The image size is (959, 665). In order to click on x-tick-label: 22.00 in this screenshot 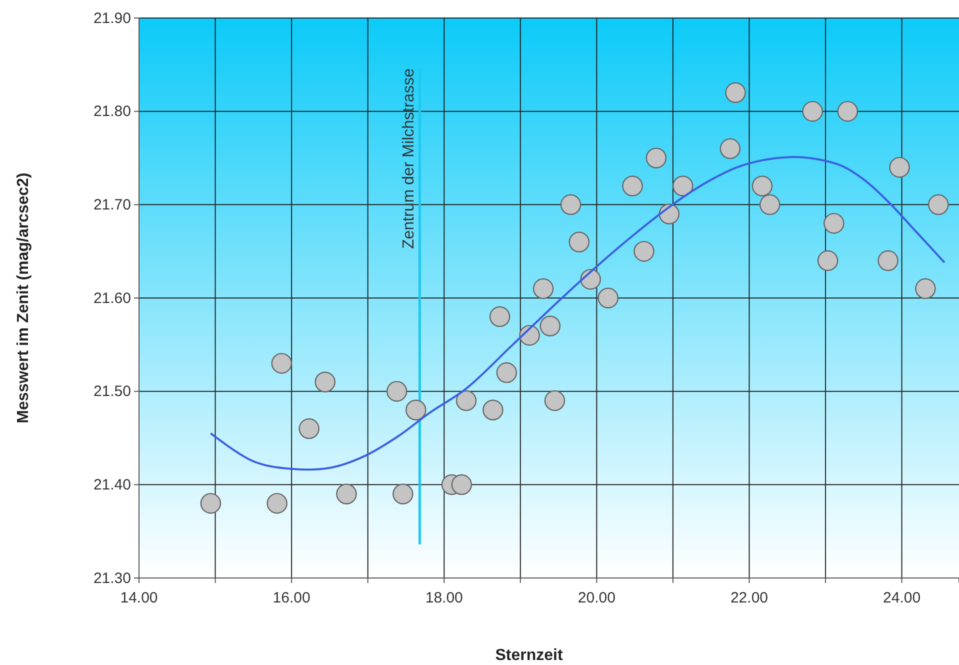, I will do `click(749, 598)`.